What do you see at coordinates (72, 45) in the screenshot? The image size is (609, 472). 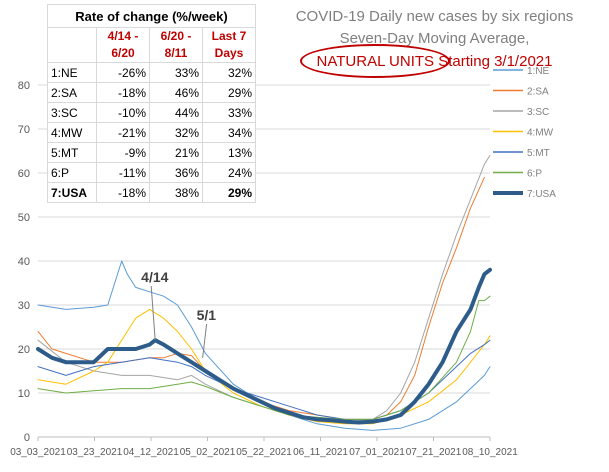 I see `rate-table-corner` at bounding box center [72, 45].